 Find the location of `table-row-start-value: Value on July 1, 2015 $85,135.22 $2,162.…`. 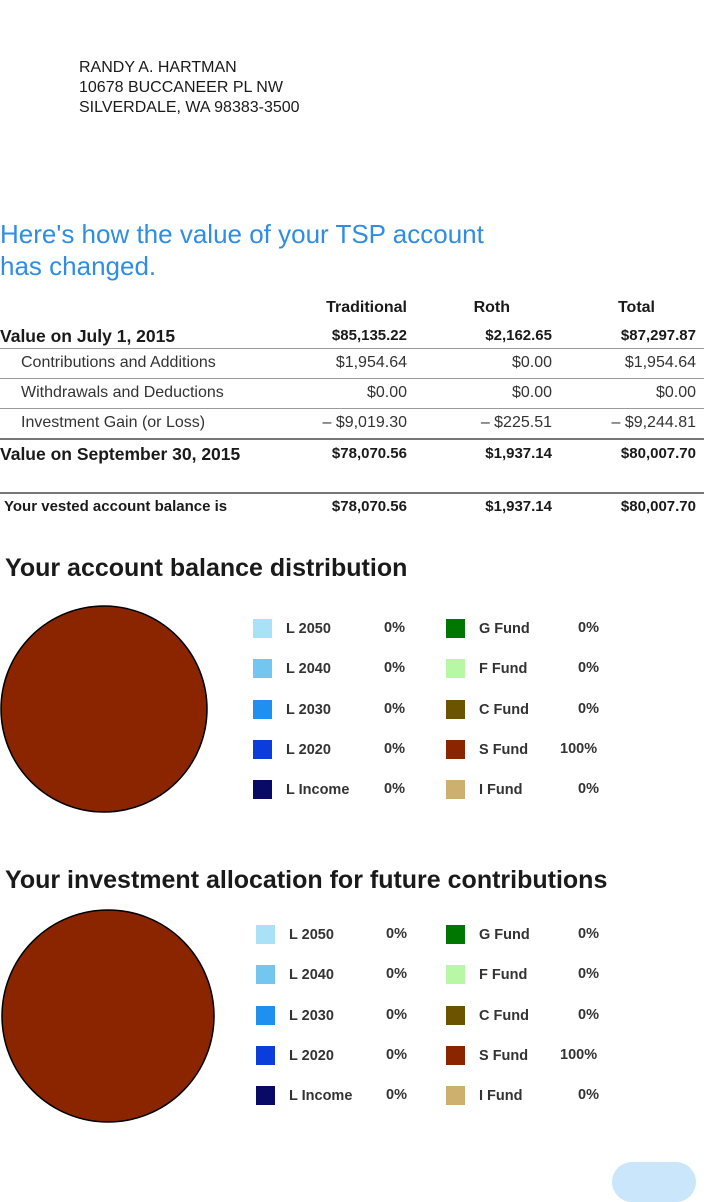

table-row-start-value: Value on July 1, 2015 $85,135.22 $2,162.… is located at coordinates (352, 337).